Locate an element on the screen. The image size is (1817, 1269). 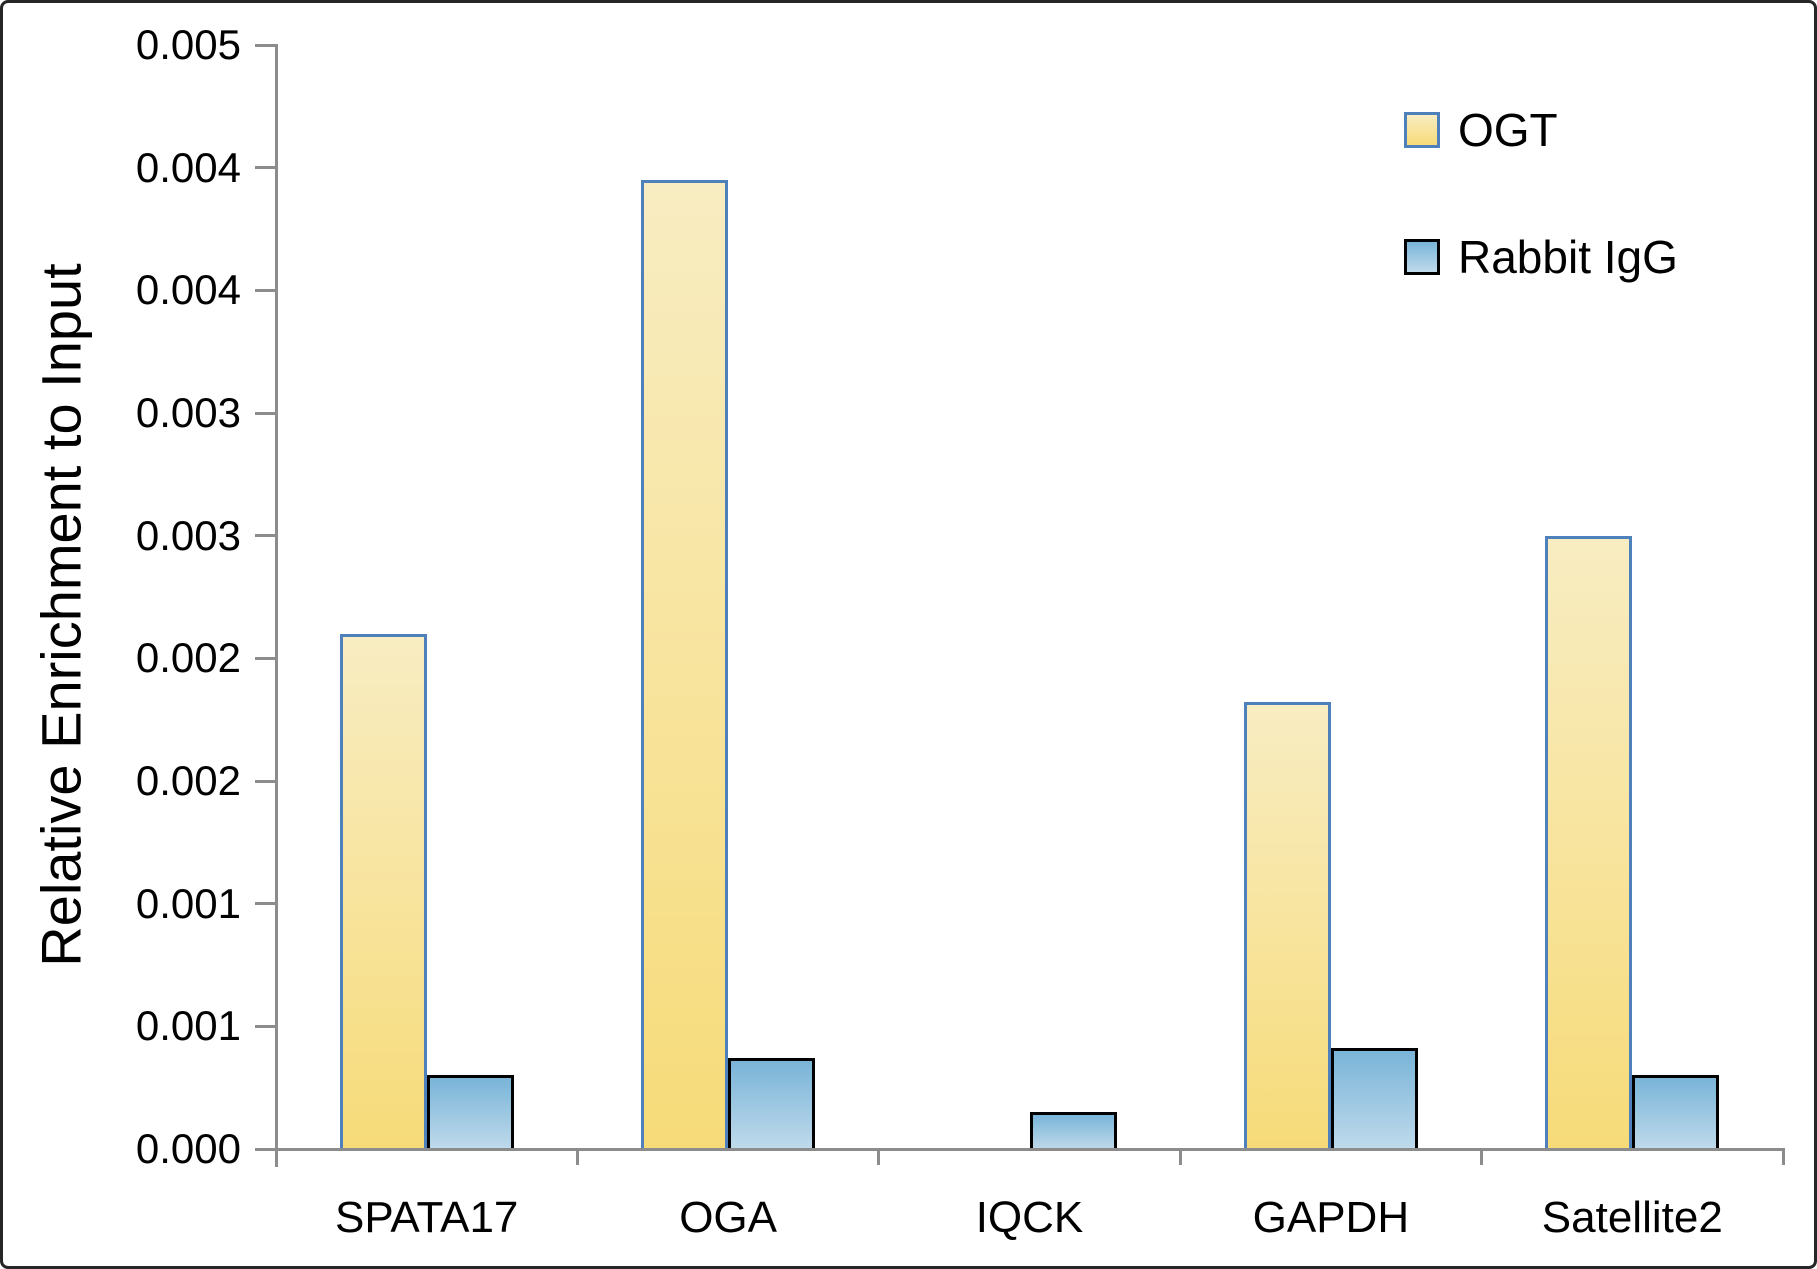
y-axis-line is located at coordinates (276, 605).